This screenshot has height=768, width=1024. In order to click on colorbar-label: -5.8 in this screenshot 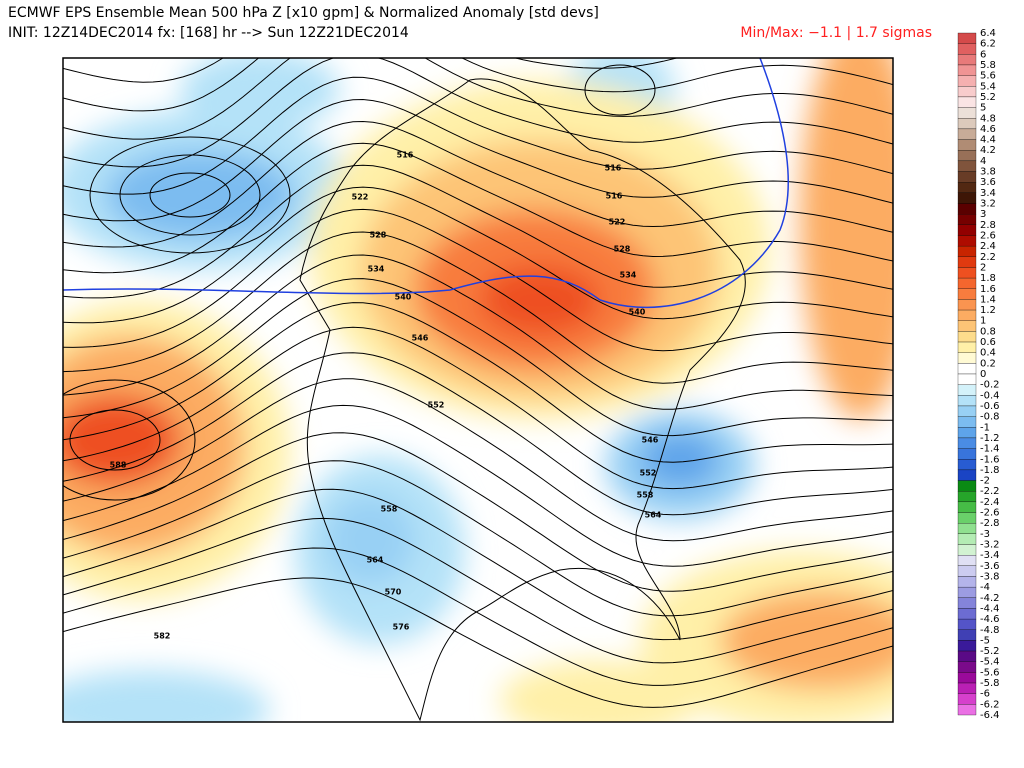, I will do `click(990, 683)`.